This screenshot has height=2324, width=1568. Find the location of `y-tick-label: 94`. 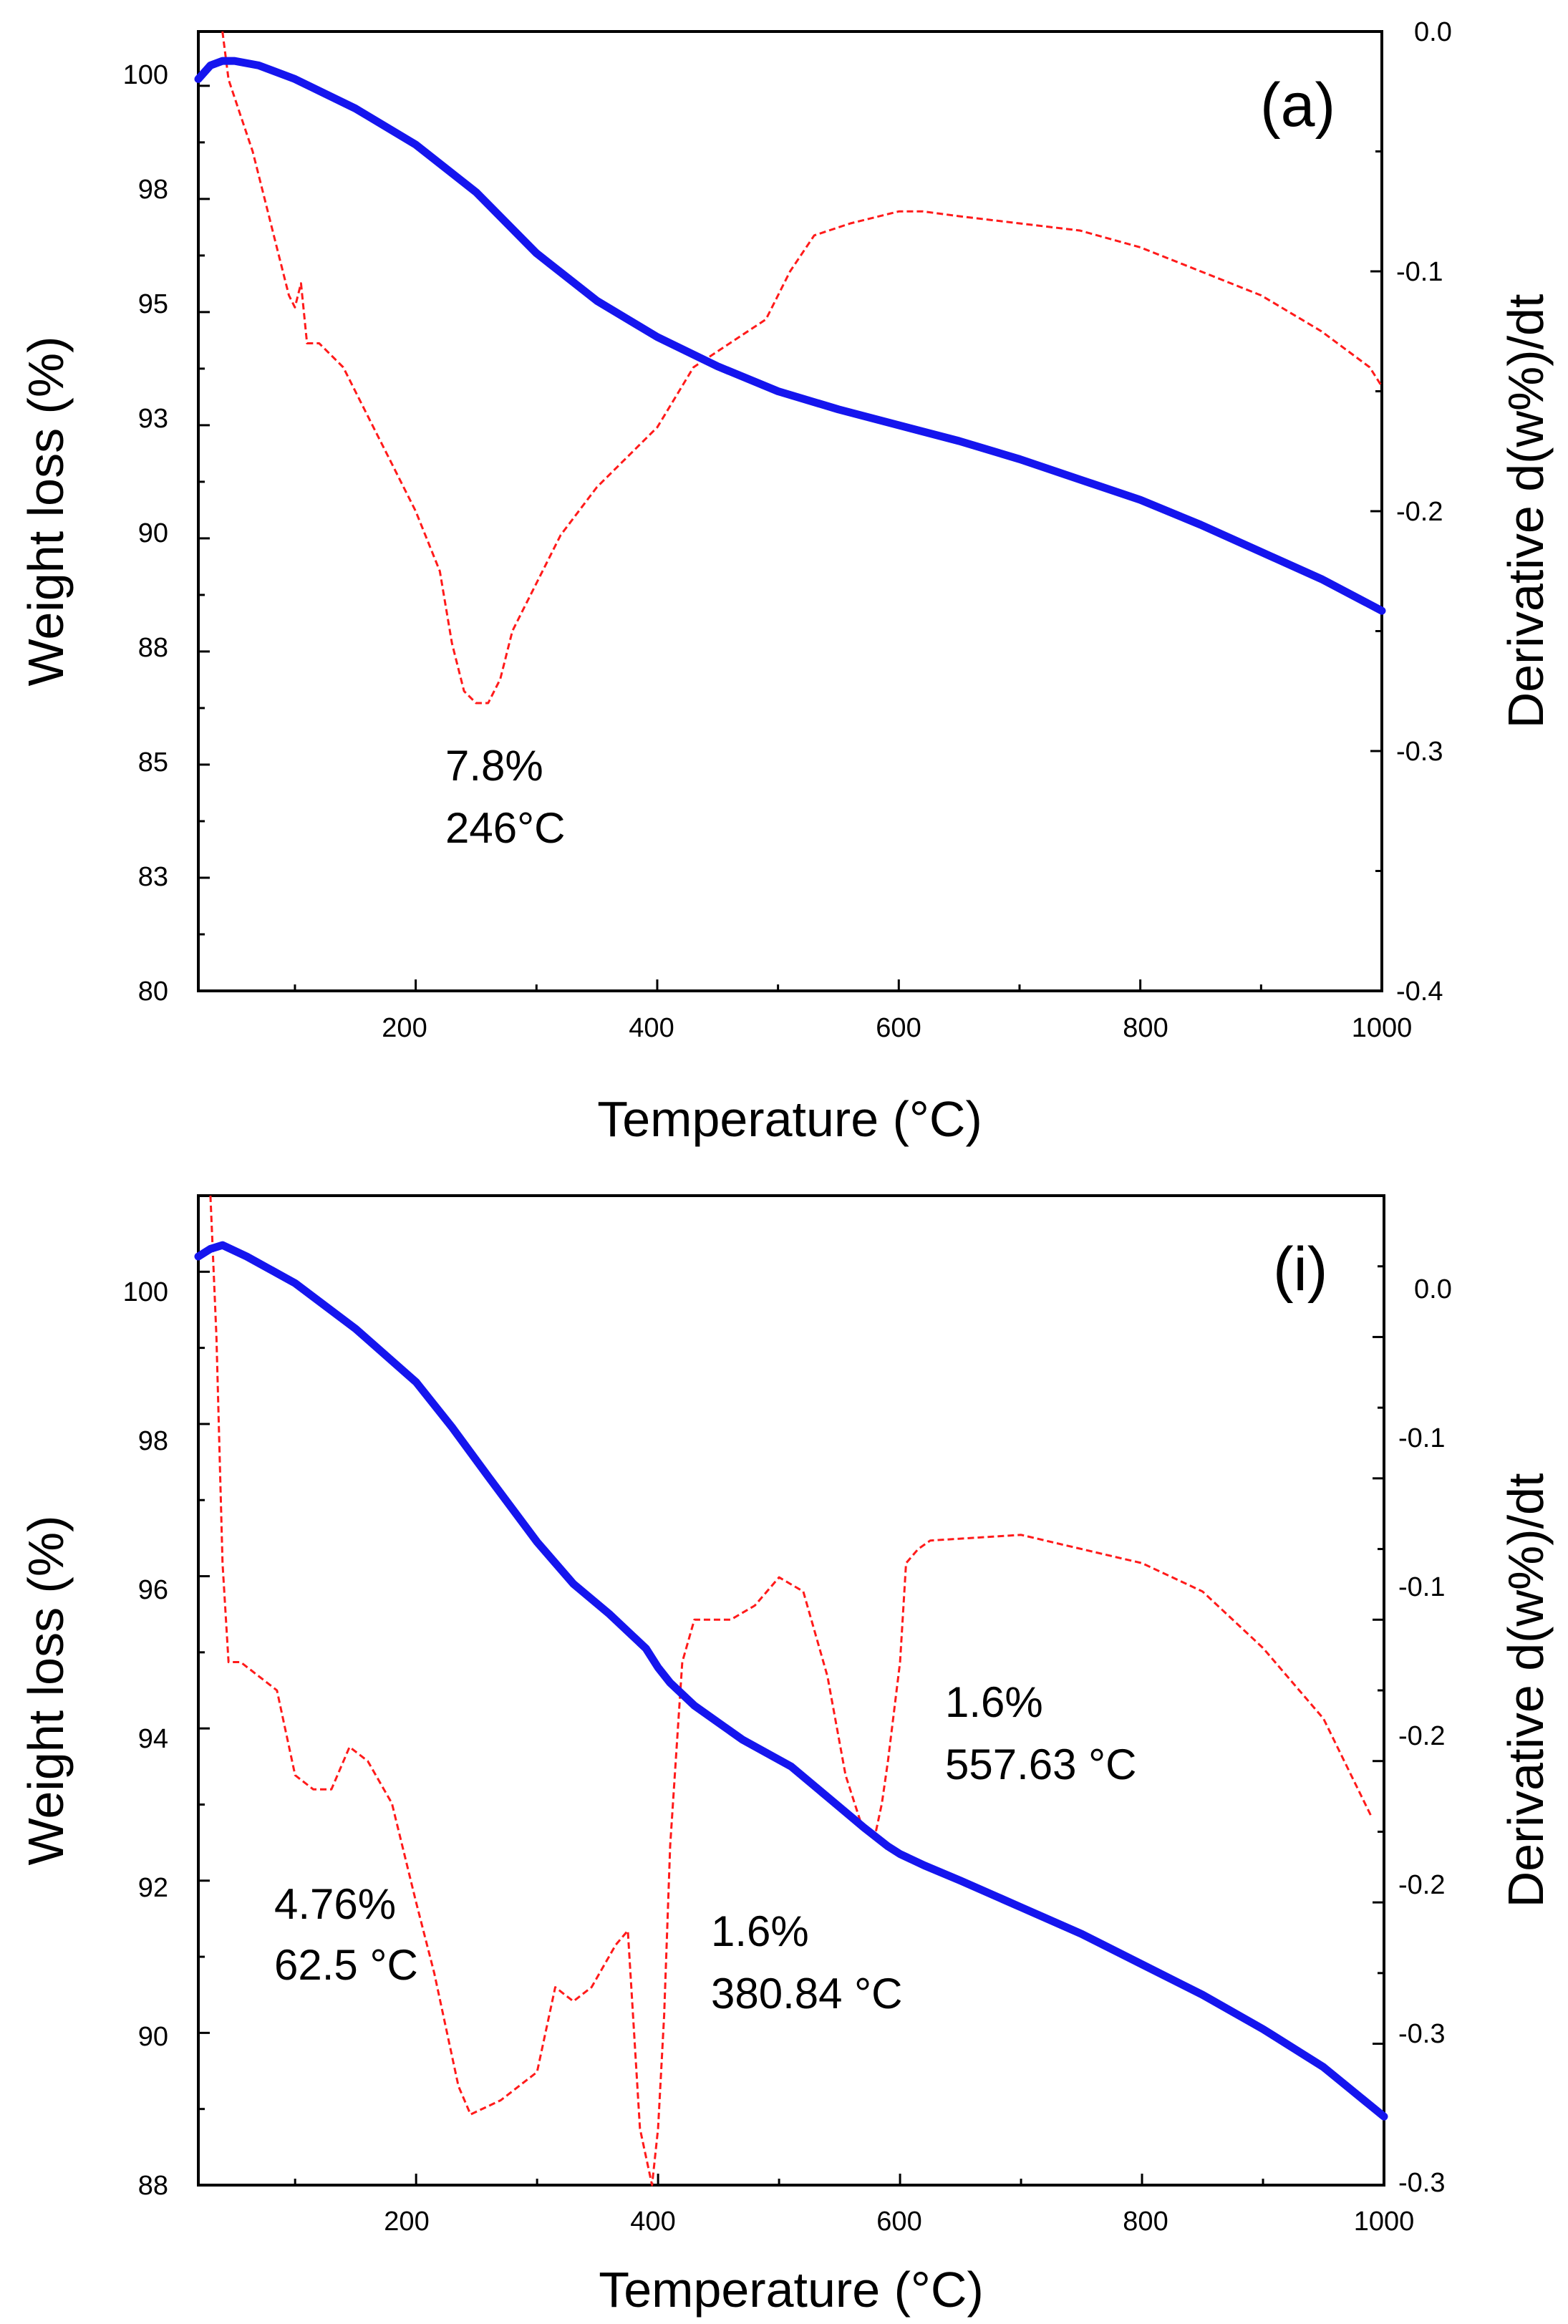

y-tick-label: 94 is located at coordinates (153, 1739).